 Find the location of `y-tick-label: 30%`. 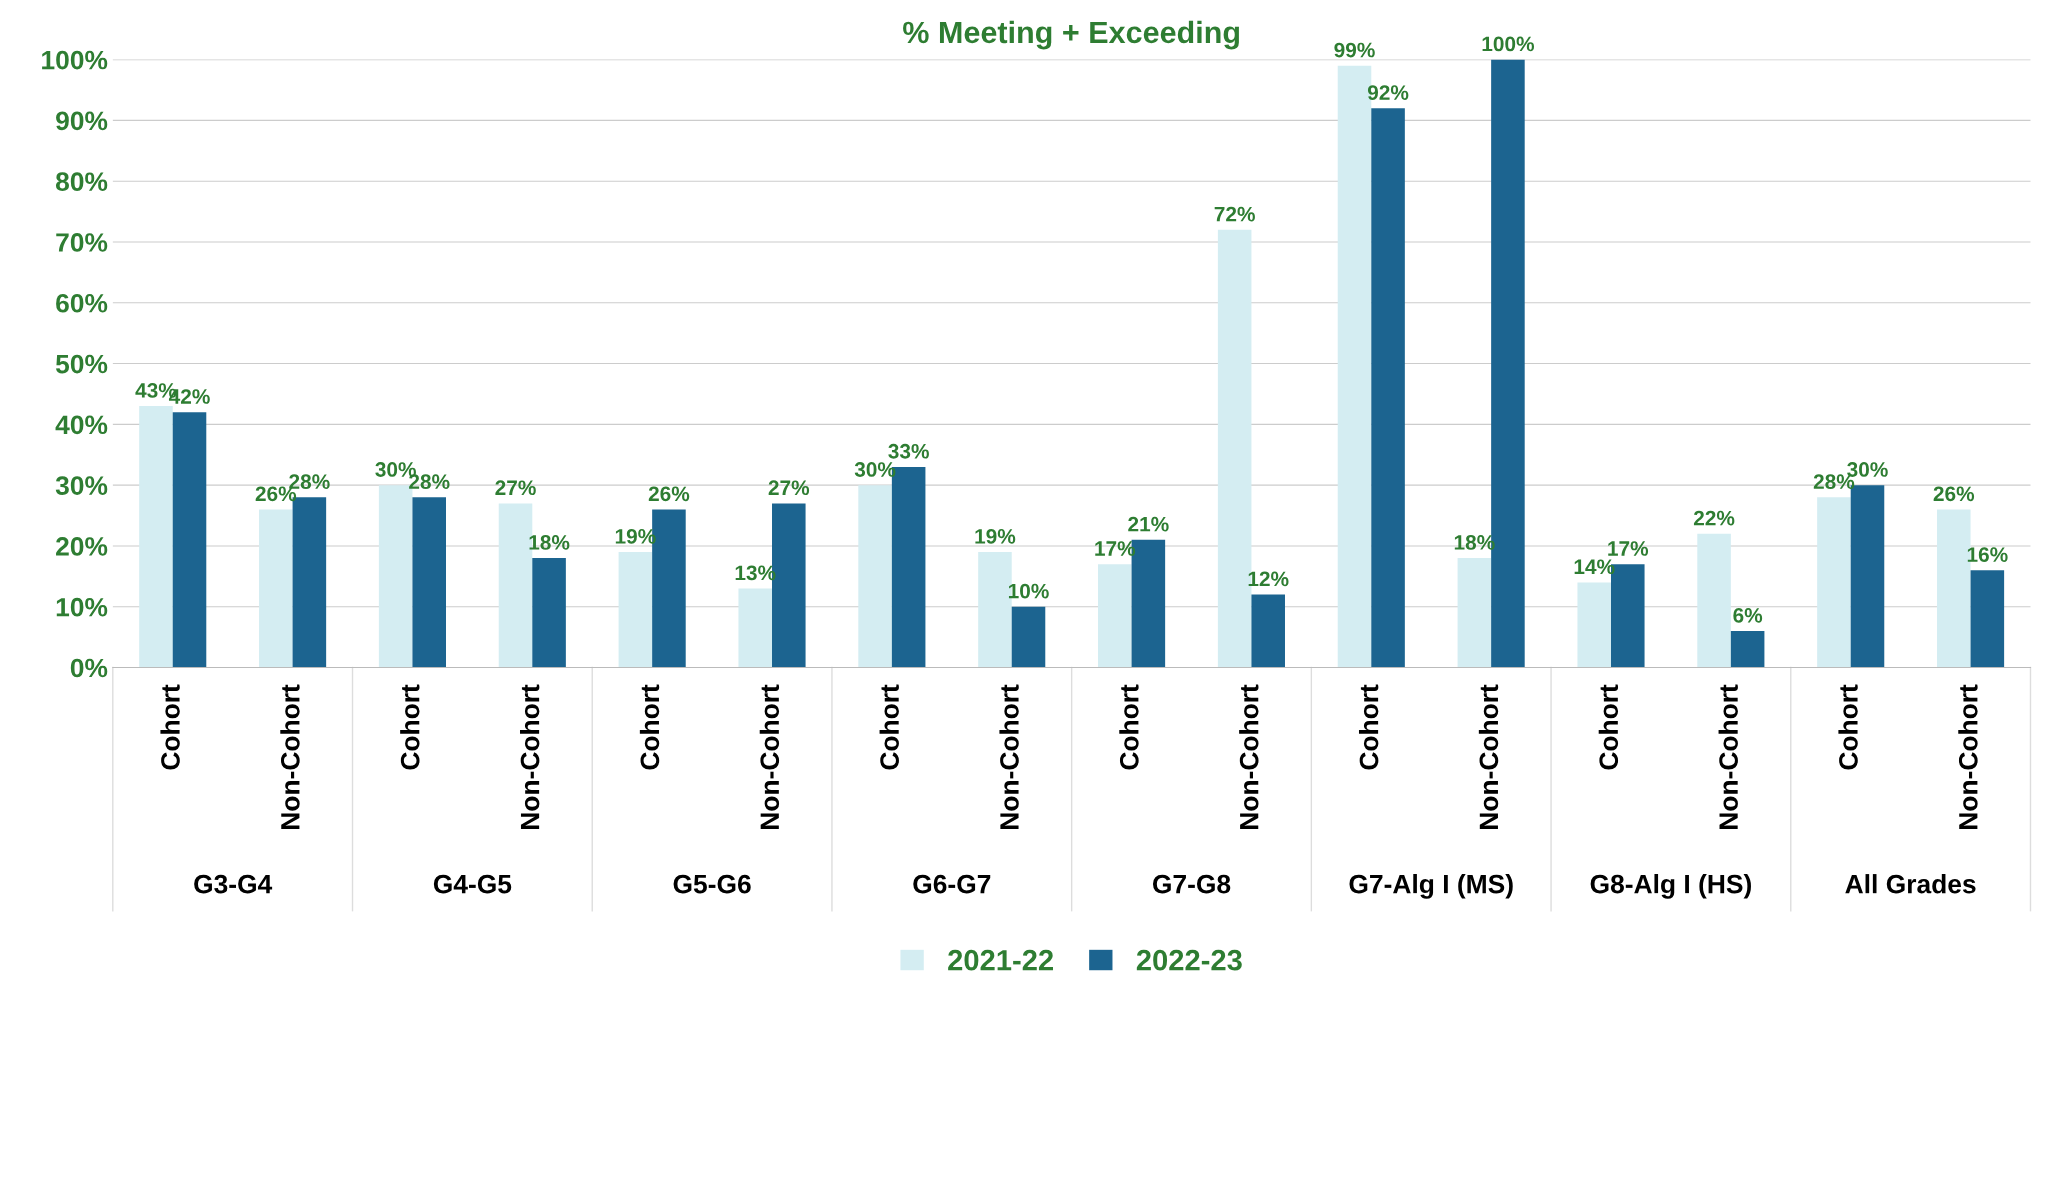

y-tick-label: 30% is located at coordinates (81, 485).